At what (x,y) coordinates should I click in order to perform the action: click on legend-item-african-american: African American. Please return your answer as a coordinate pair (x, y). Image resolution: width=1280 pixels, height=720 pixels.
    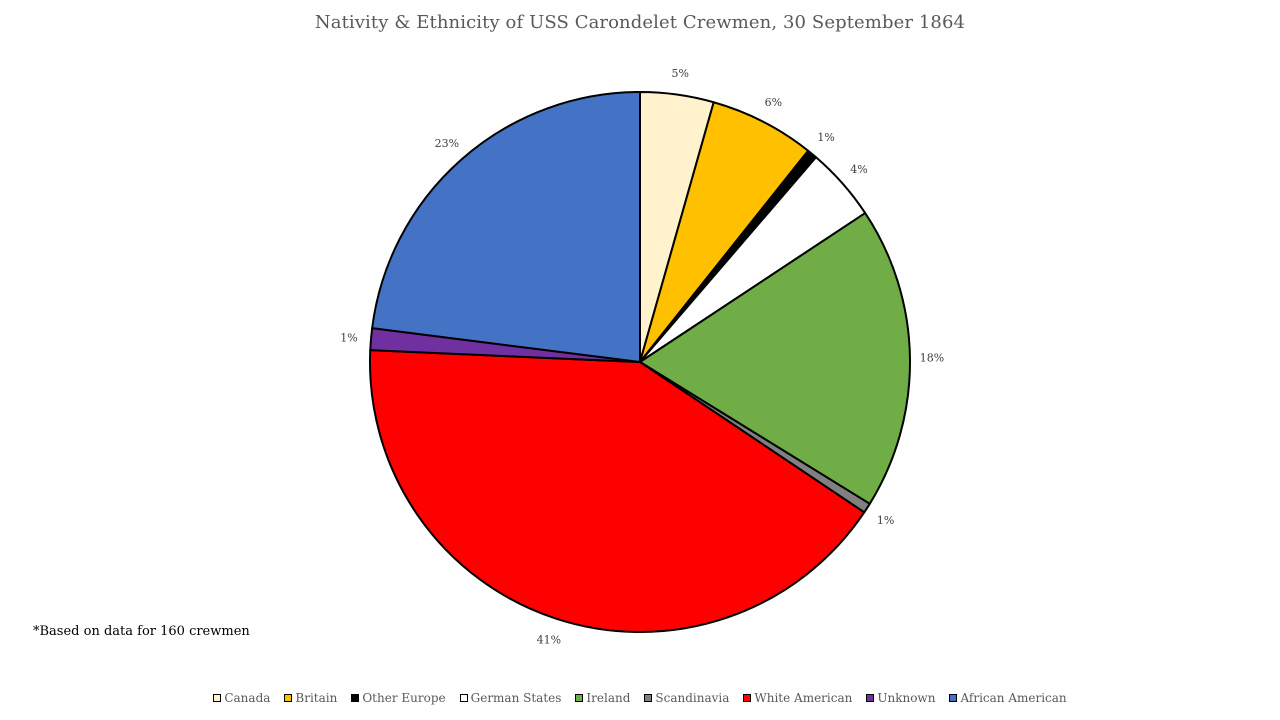
    Looking at the image, I should click on (1008, 698).